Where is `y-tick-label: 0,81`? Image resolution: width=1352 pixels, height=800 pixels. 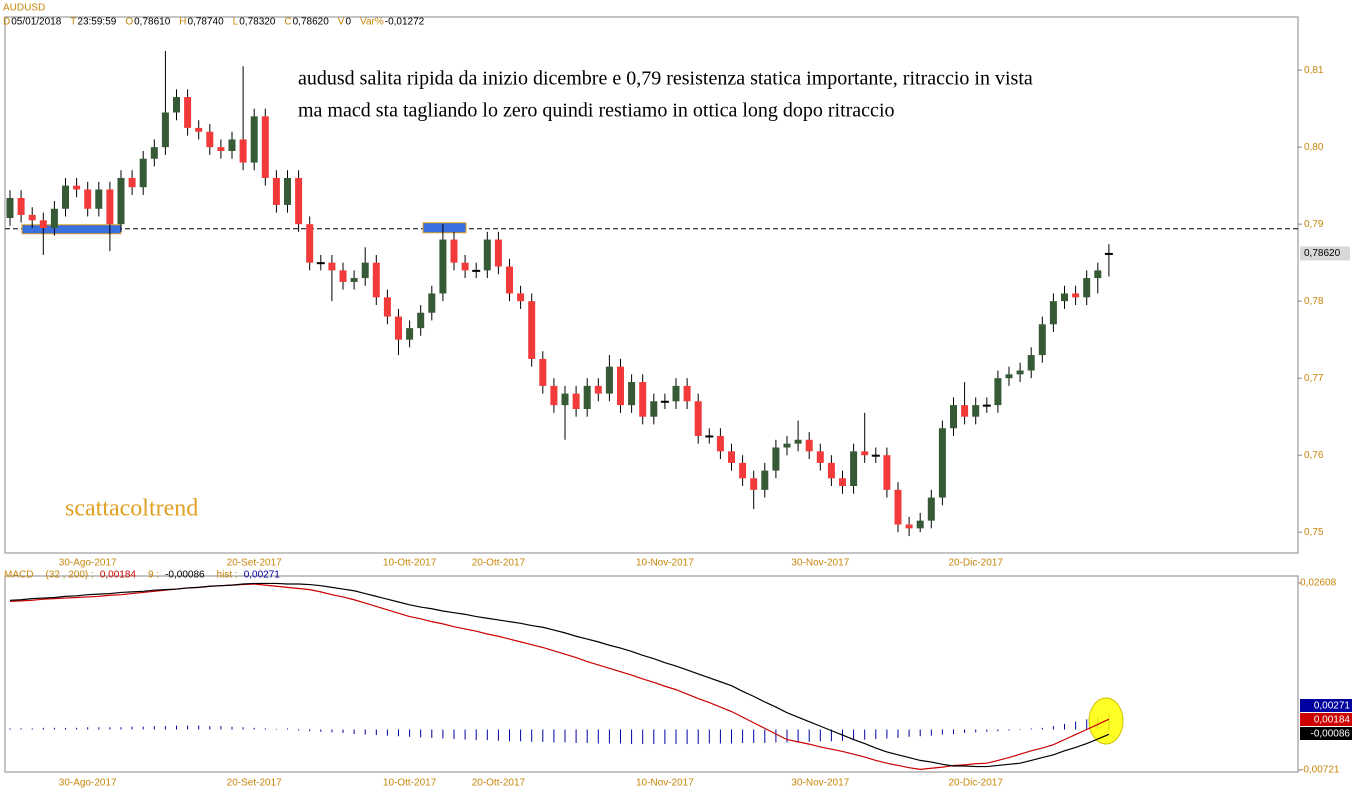
y-tick-label: 0,81 is located at coordinates (1314, 70).